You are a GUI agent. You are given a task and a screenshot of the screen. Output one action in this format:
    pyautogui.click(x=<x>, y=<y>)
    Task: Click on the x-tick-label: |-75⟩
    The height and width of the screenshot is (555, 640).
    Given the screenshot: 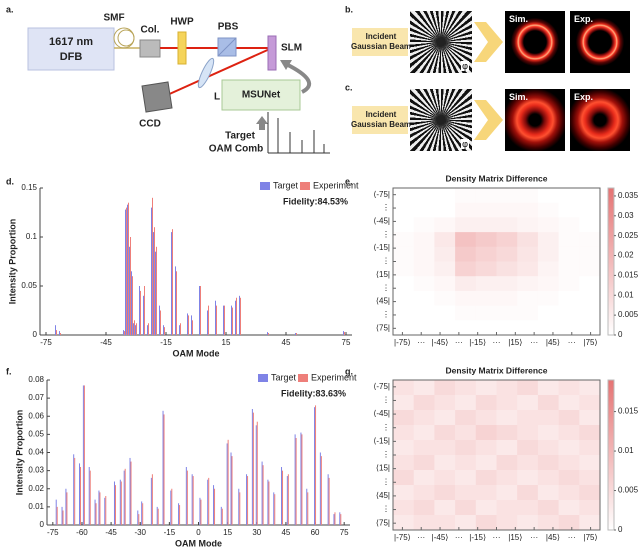 What is the action you would take?
    pyautogui.click(x=402, y=342)
    